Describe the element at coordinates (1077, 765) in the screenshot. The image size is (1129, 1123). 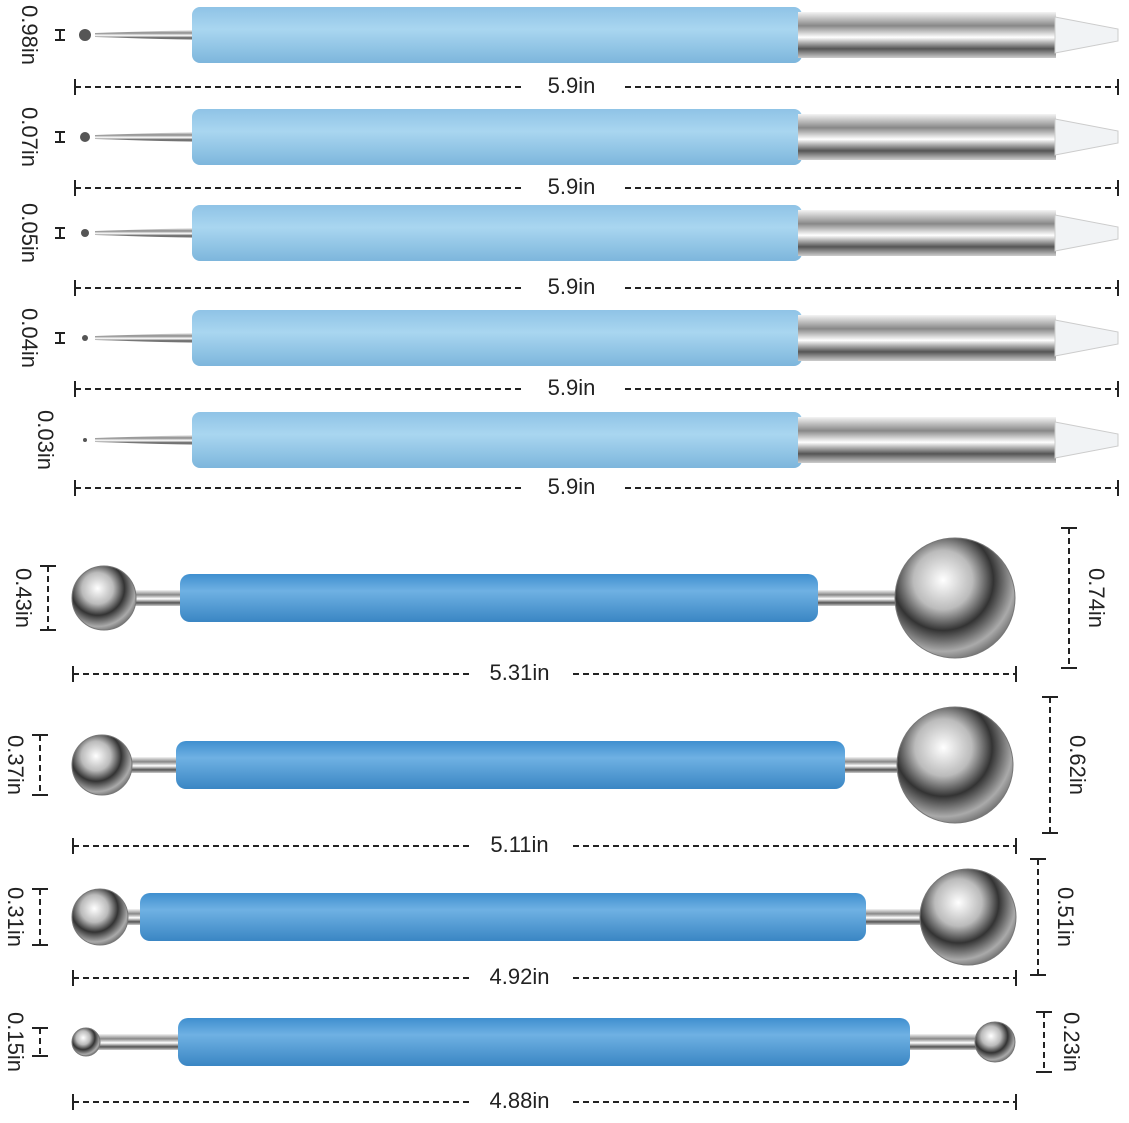
I see `size-label: 0.62in` at that location.